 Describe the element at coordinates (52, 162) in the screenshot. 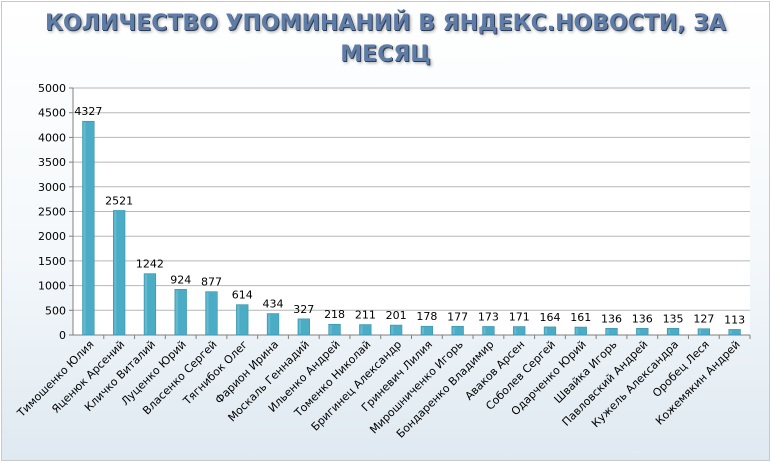

I see `y-tick-label: 3500` at that location.